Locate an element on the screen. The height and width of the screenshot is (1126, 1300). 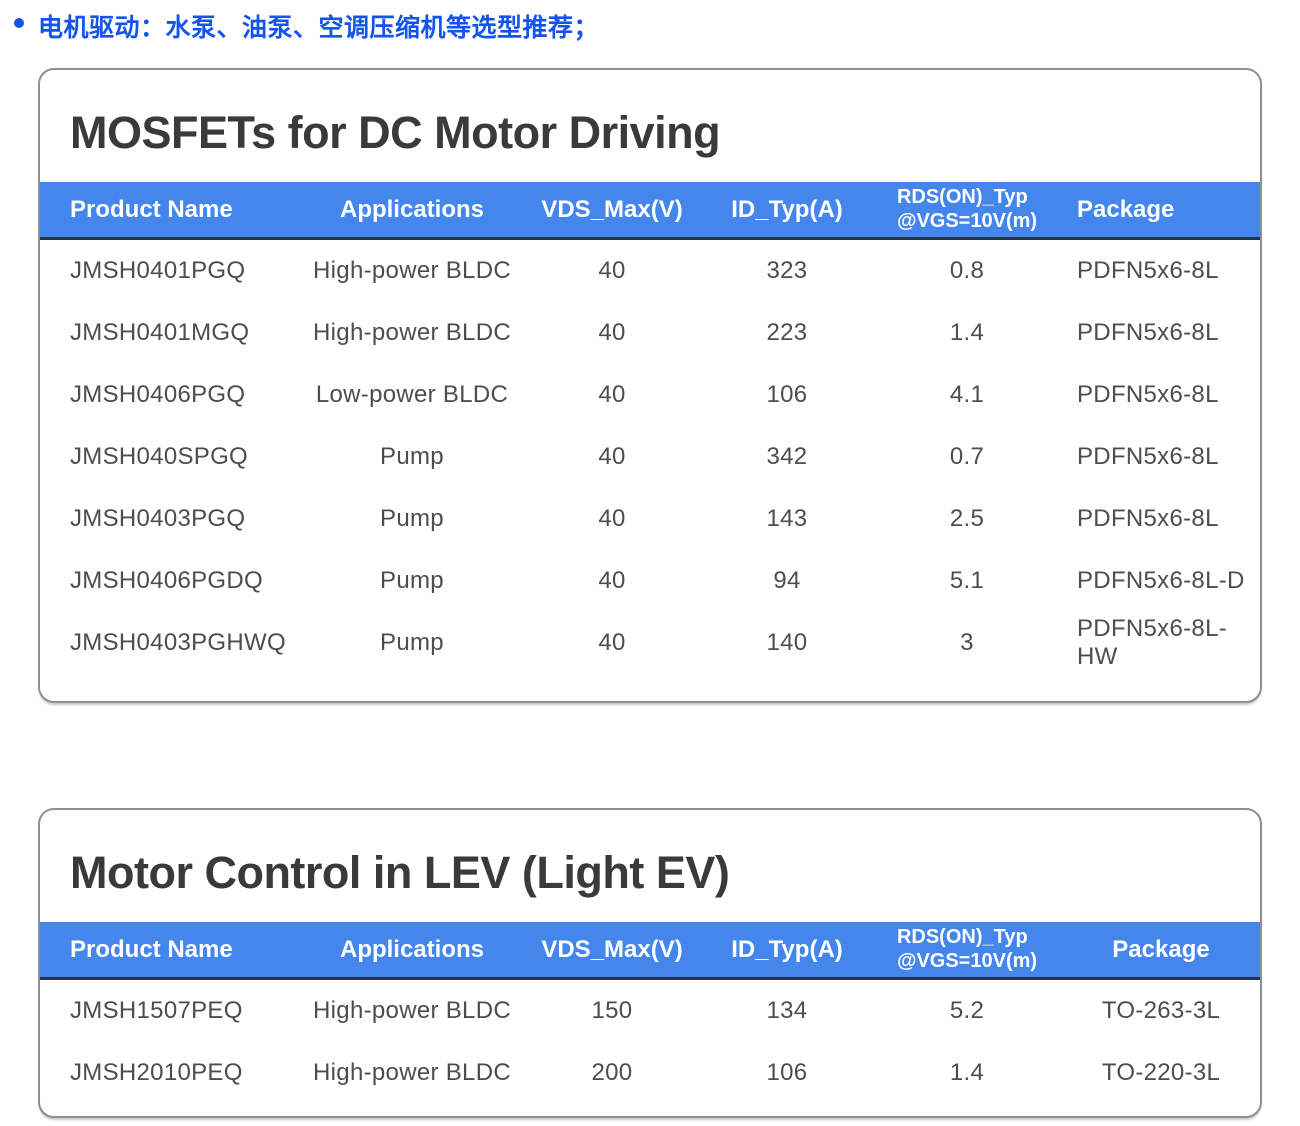
cell-id-typ: 140 is located at coordinates (787, 642).